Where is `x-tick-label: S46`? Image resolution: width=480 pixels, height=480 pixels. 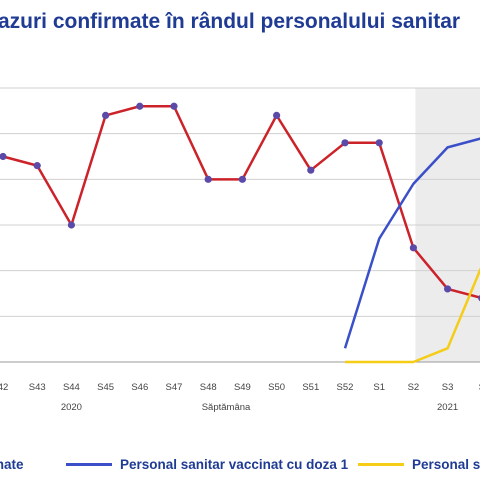 x-tick-label: S46 is located at coordinates (139, 387).